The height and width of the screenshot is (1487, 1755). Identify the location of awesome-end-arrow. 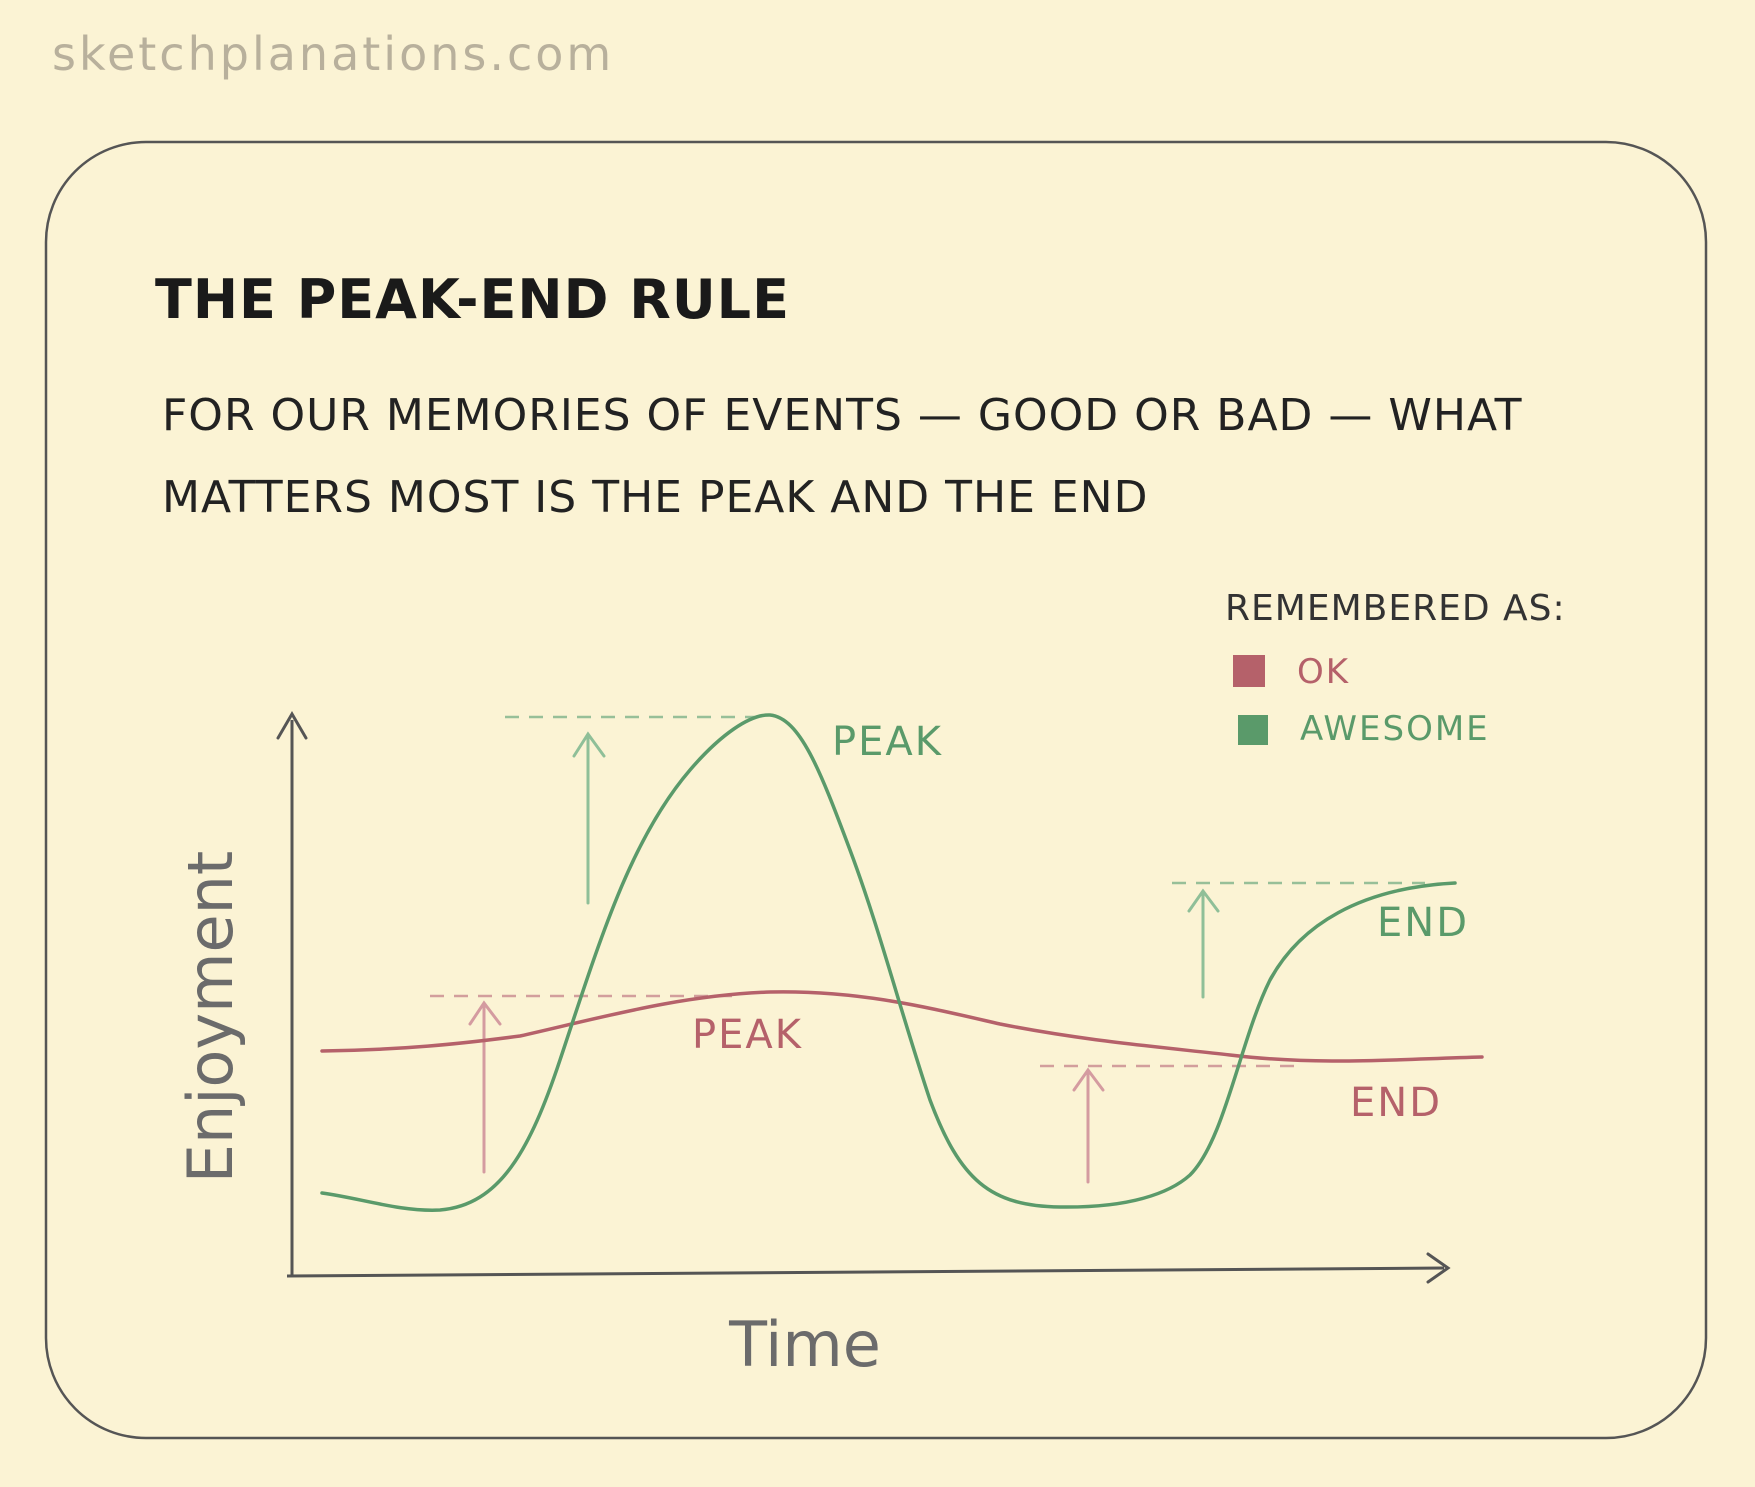
(1203, 943).